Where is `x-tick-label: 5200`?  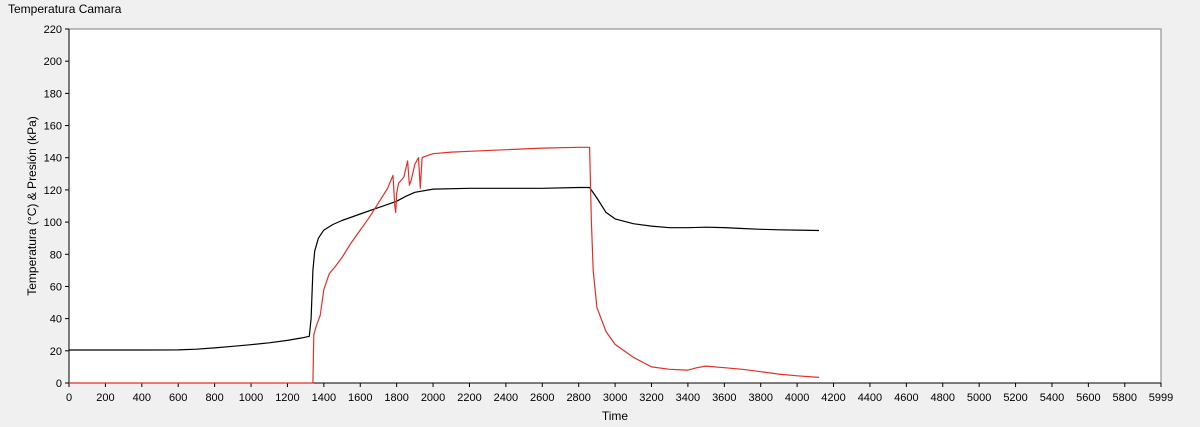
x-tick-label: 5200 is located at coordinates (1015, 398).